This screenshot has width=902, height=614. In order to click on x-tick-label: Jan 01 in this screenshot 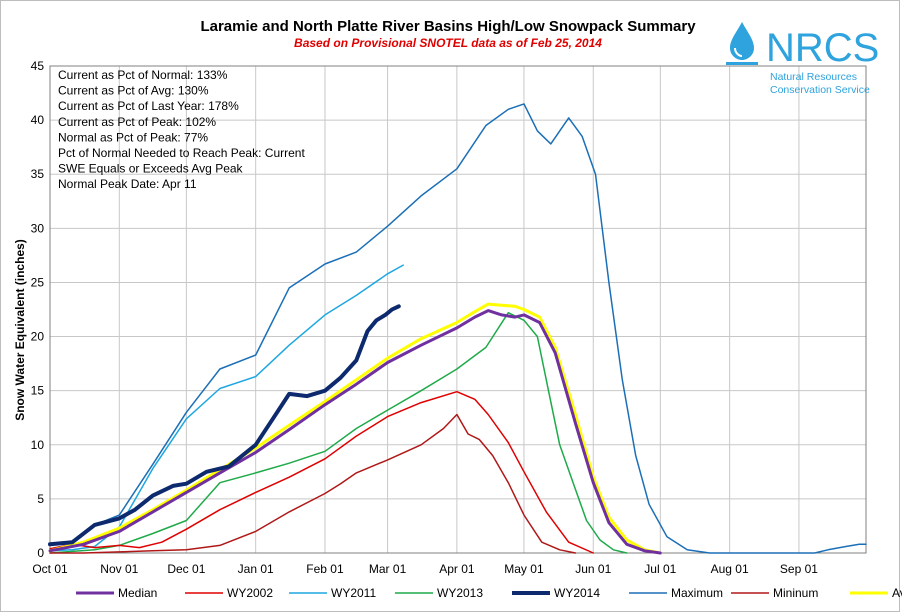, I will do `click(256, 569)`.